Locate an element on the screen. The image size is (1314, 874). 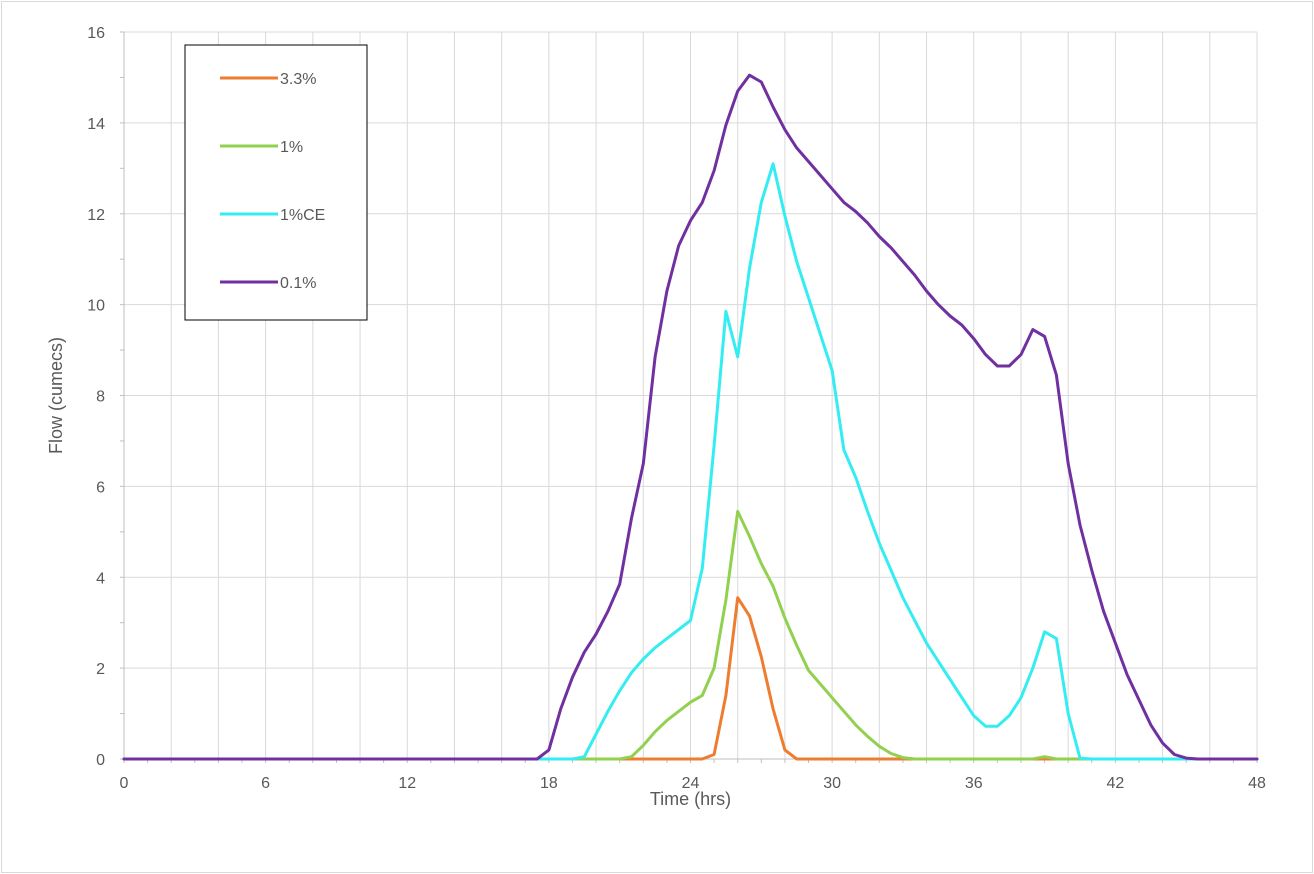
y-axis-title: Flow (cumecs) is located at coordinates (56, 395).